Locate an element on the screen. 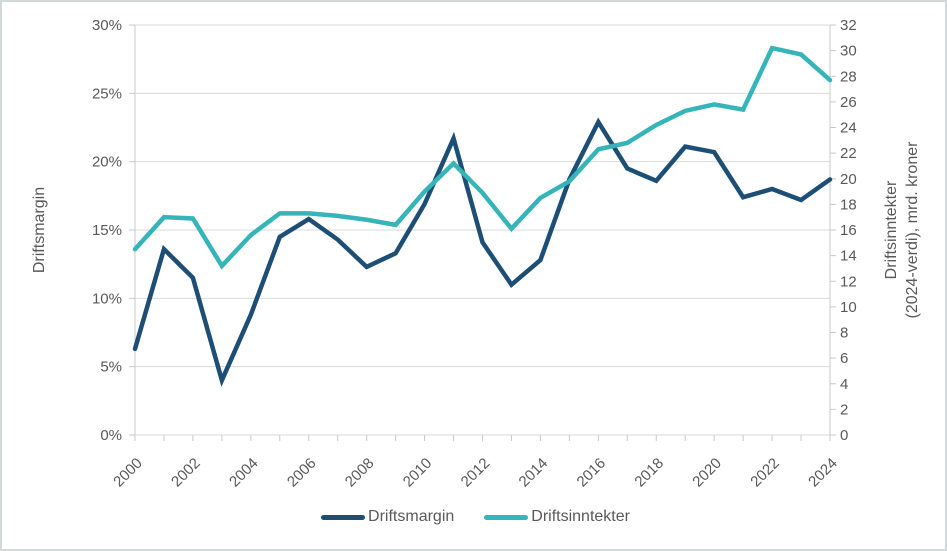 The width and height of the screenshot is (947, 551). right-axis-tick-label: 30 is located at coordinates (848, 51).